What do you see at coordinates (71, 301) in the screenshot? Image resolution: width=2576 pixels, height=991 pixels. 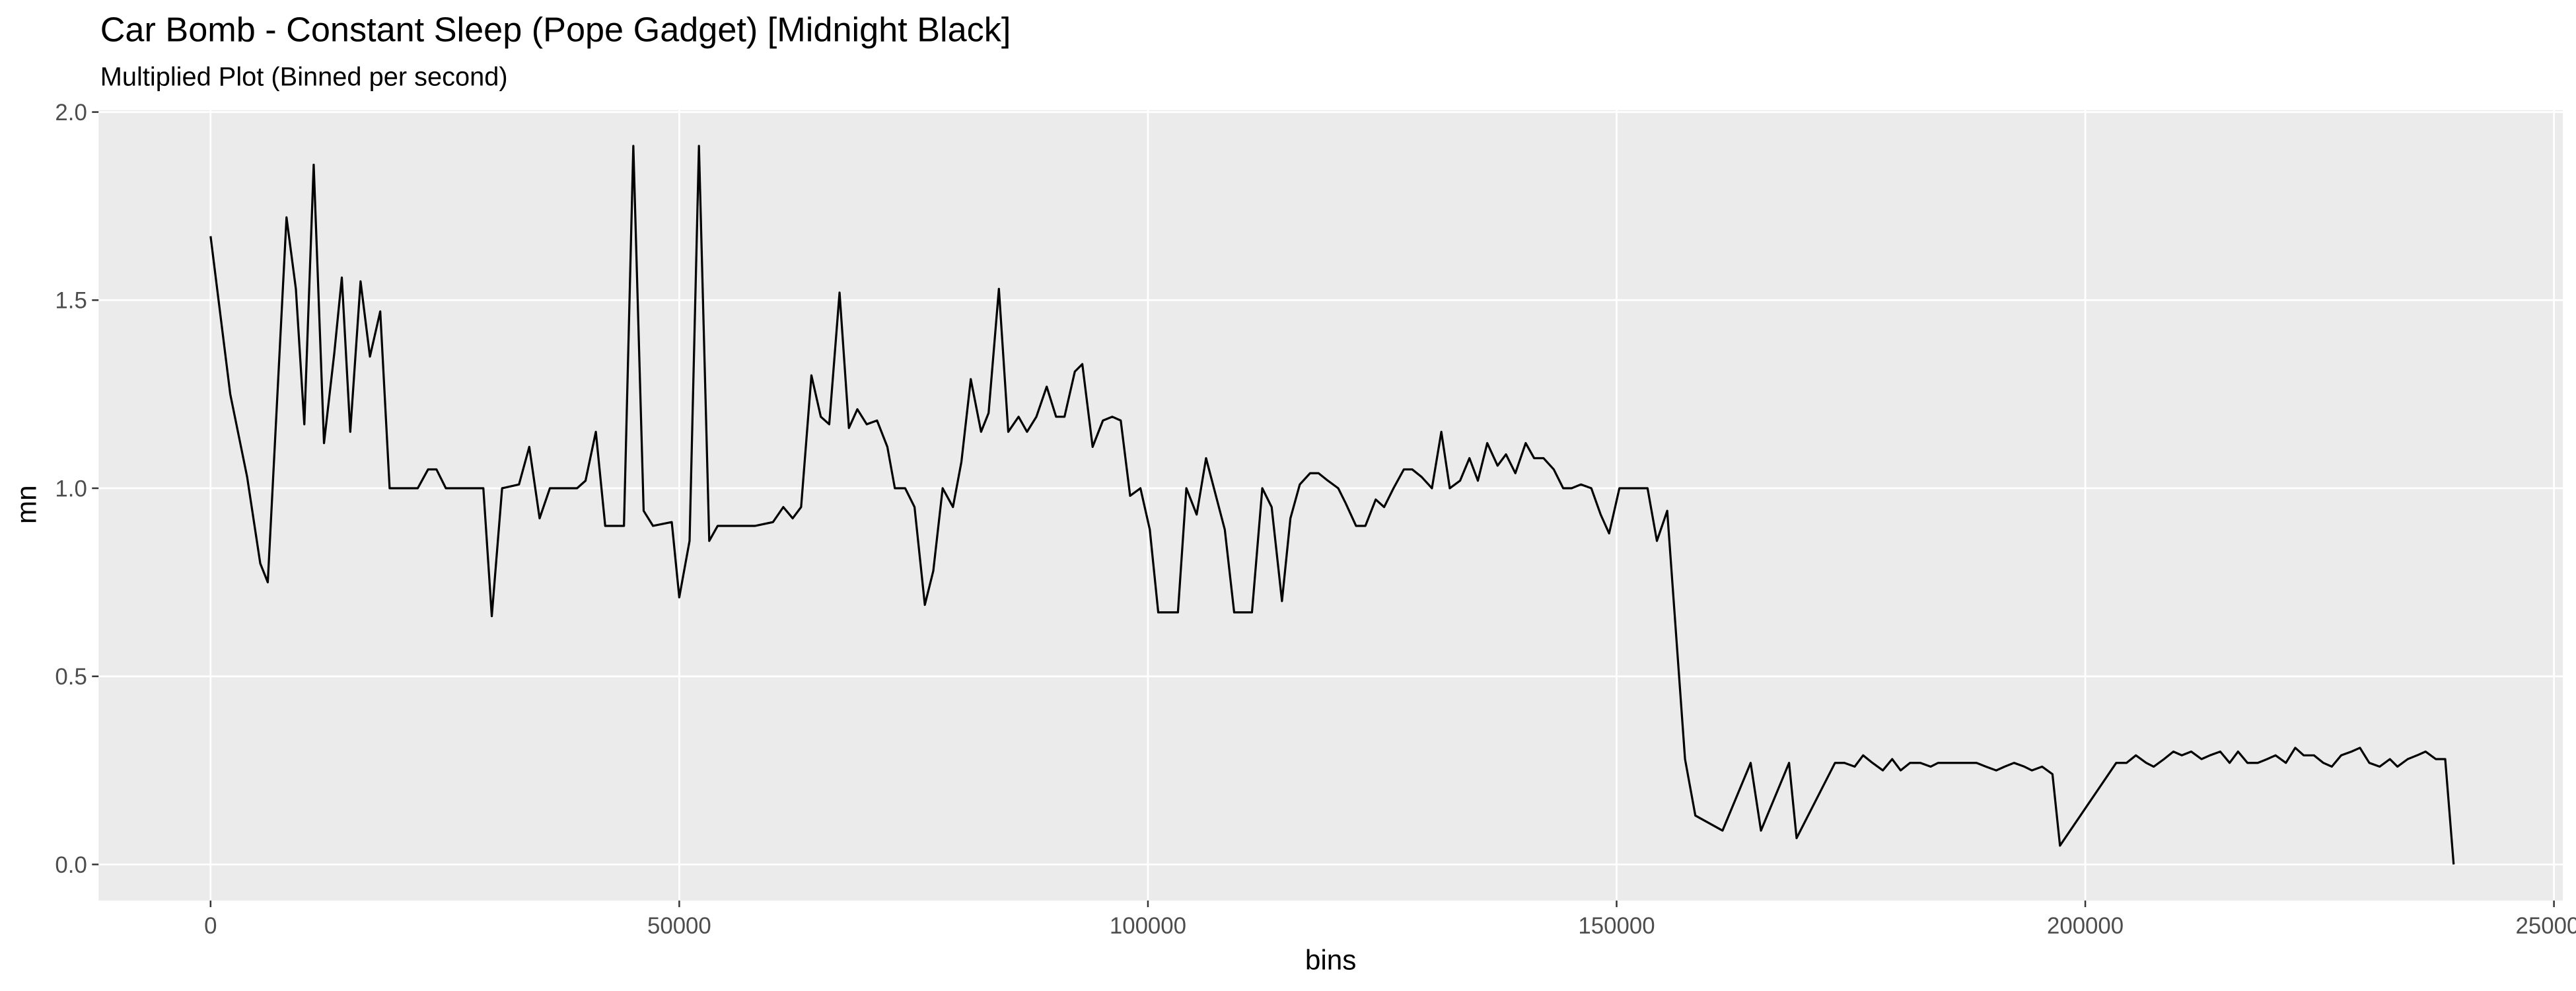 I see `y-tick-label: 1.5` at bounding box center [71, 301].